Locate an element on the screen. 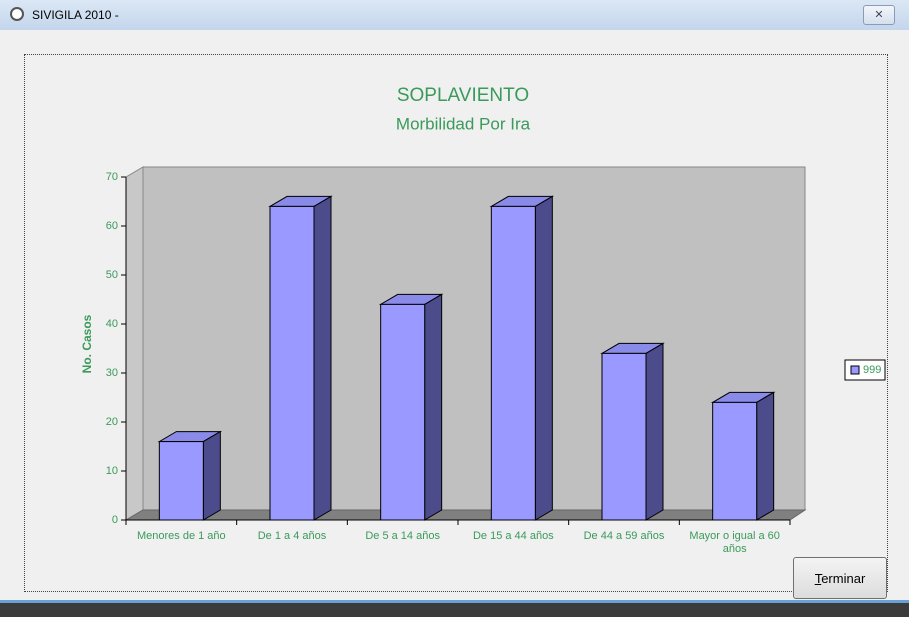  x-tick-label: De 44 a 59 años is located at coordinates (624, 536).